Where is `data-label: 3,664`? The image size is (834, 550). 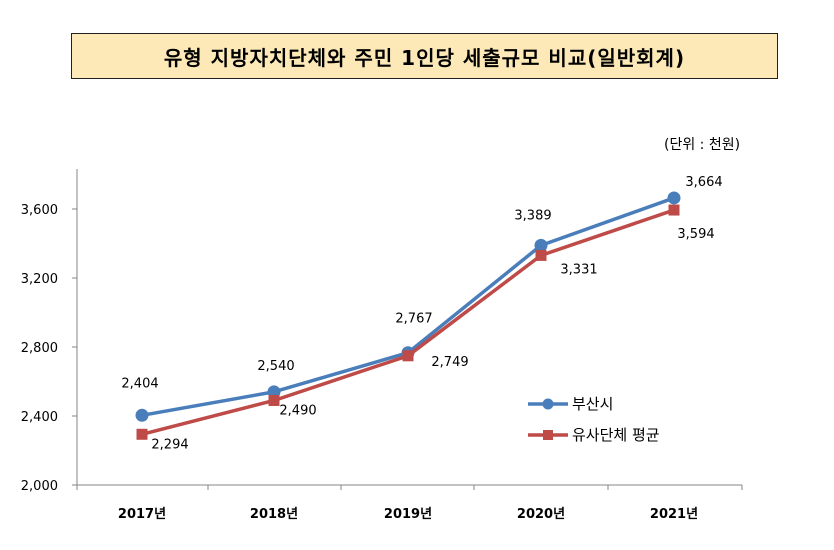 data-label: 3,664 is located at coordinates (703, 182).